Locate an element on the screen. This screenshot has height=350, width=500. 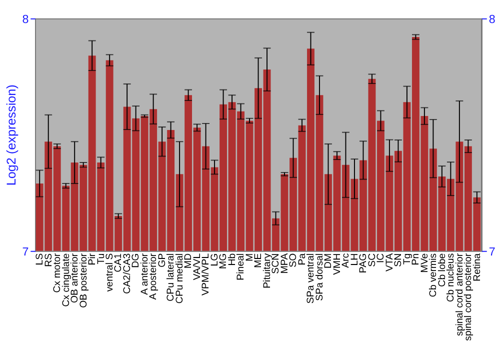
x-tick-label: ventral S is located at coordinates (110, 272).